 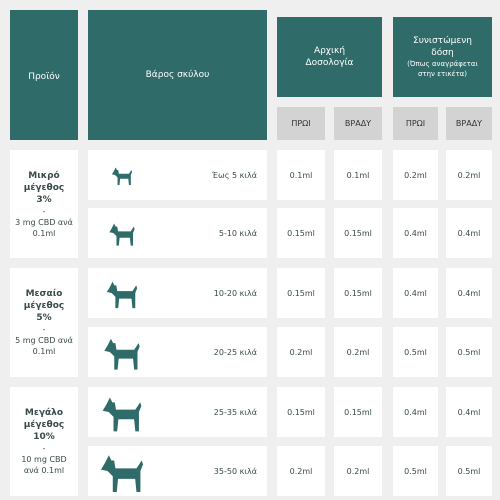 What do you see at coordinates (44, 465) in the screenshot?
I see `concentration: 10 mg CBD ανά 0.1ml` at bounding box center [44, 465].